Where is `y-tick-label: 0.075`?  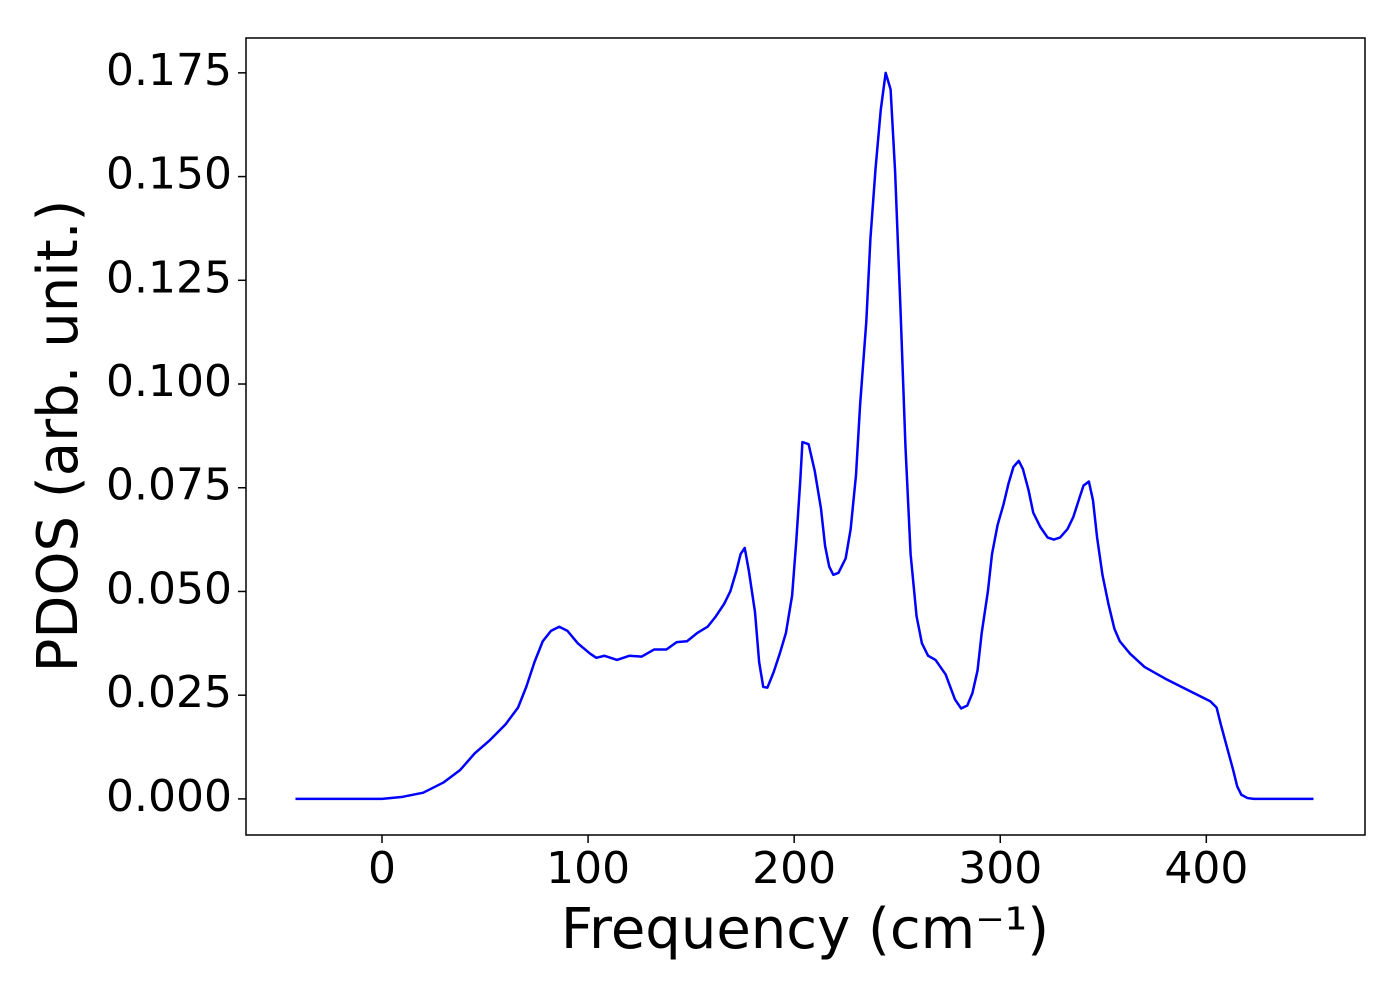
y-tick-label: 0.075 is located at coordinates (169, 485).